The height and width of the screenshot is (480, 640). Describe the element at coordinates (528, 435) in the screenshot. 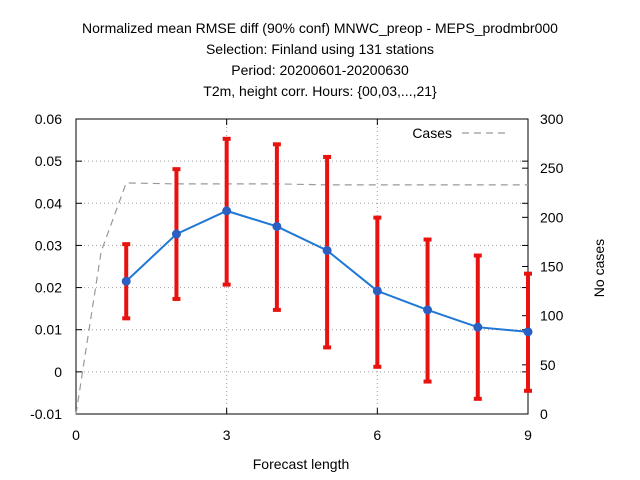

I see `x-tick-label: 9` at that location.